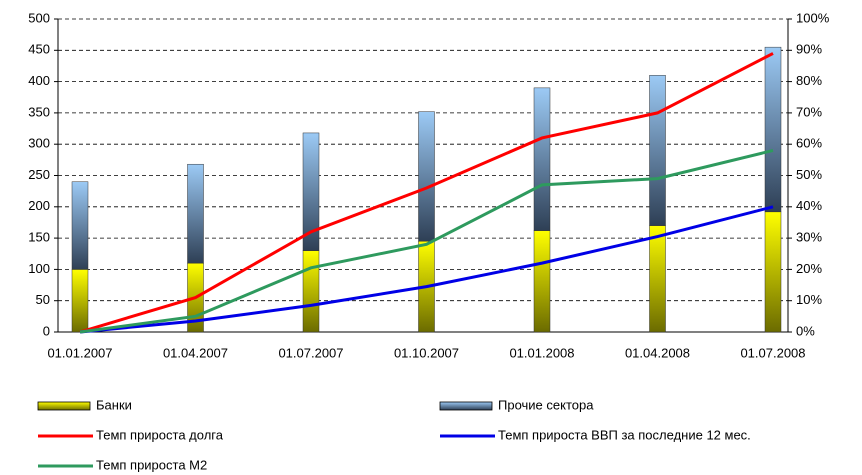 This screenshot has width=862, height=475. I want to click on y2-tick-label: 100%, so click(813, 17).